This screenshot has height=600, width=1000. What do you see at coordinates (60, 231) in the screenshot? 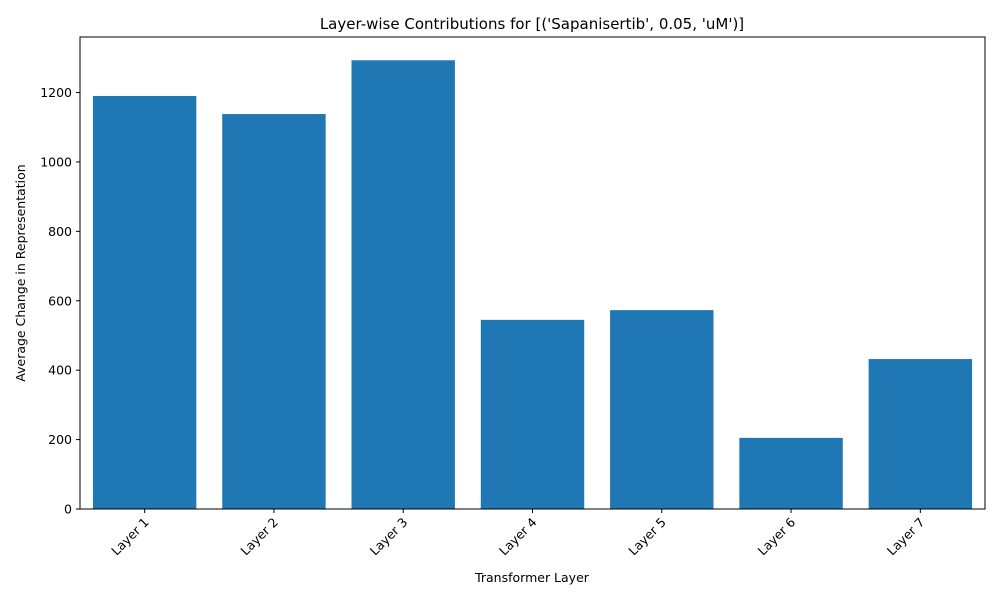
I see `y-tick-label: 800` at bounding box center [60, 231].